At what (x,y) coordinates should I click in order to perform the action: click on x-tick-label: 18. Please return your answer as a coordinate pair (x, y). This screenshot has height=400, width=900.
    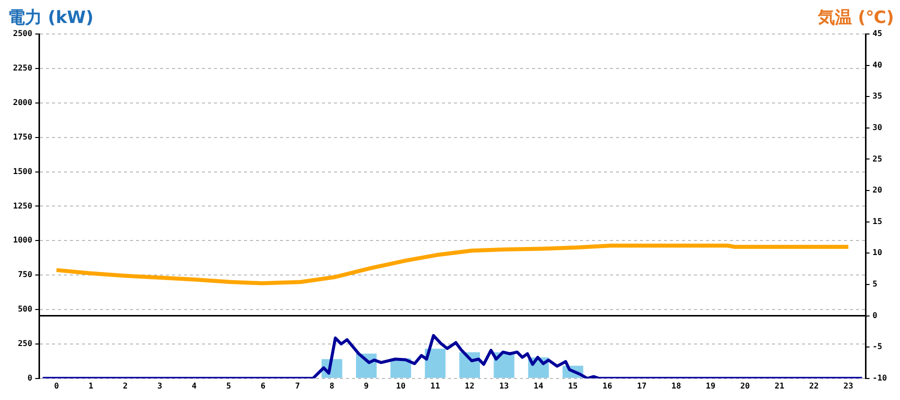
    Looking at the image, I should click on (676, 385).